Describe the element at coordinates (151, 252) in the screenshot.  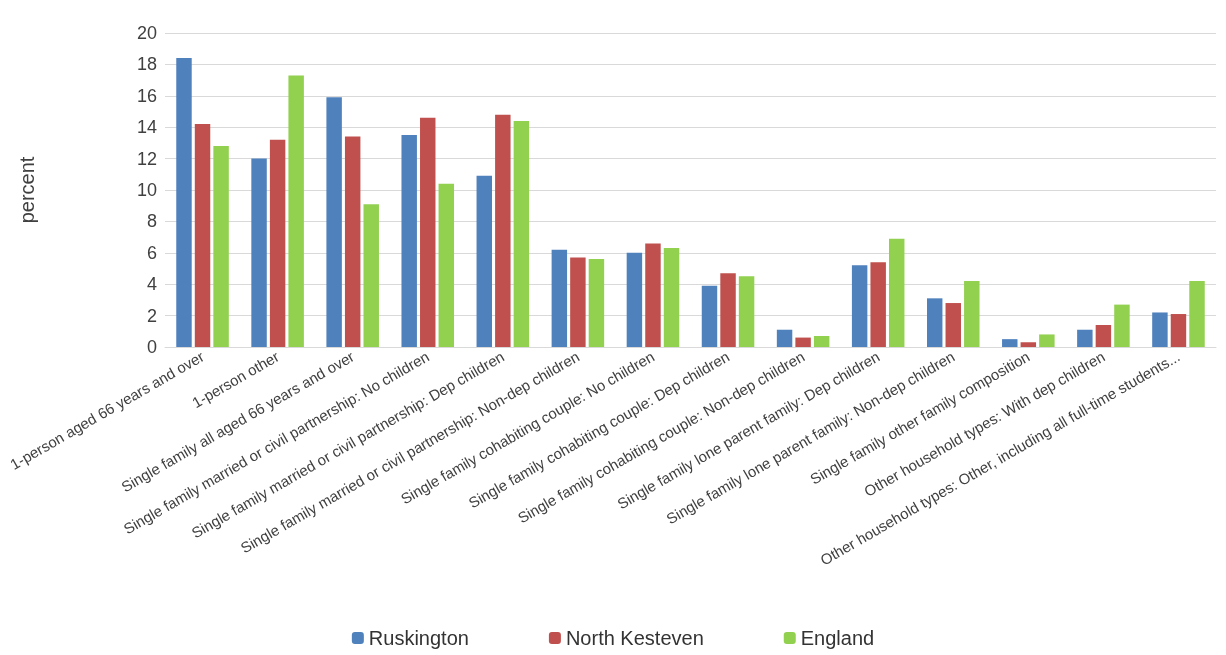
I see `y-tick-label: 6` at that location.